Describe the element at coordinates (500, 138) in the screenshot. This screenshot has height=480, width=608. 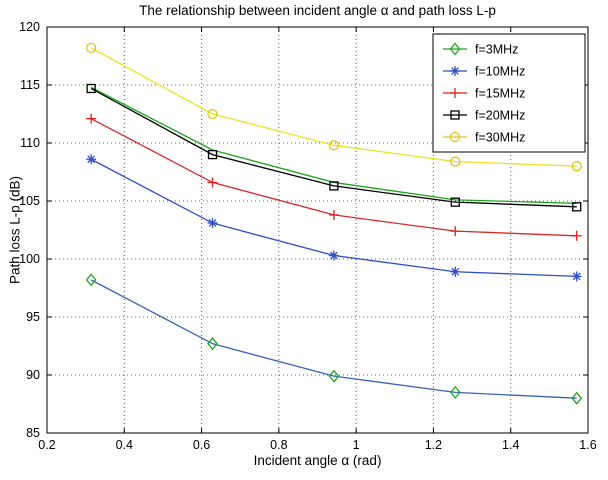
I see `legend-label-f=30MHz: f=30MHz` at that location.